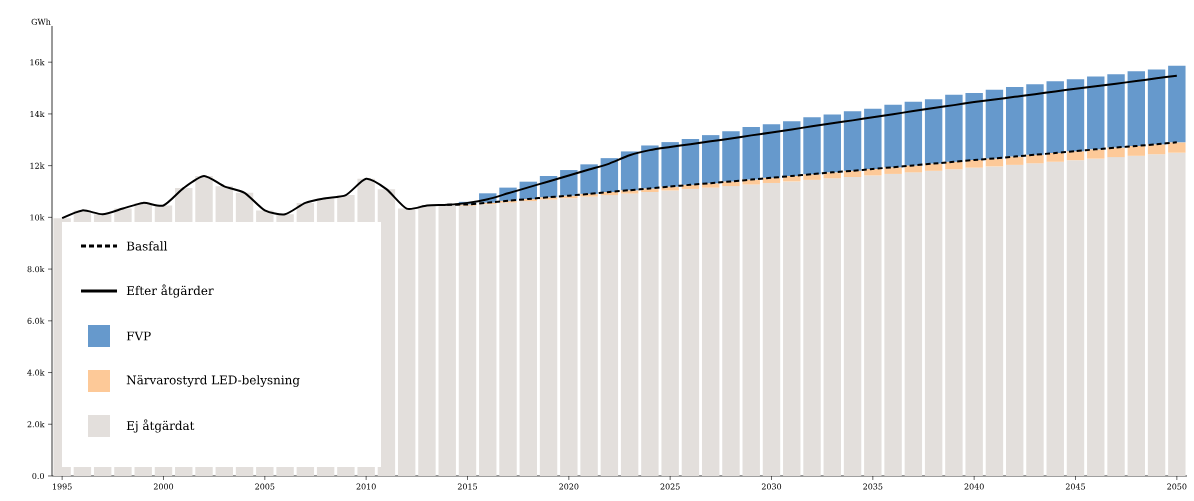 Image resolution: width=1194 pixels, height=501 pixels. I want to click on legend-label: FVP, so click(138, 336).